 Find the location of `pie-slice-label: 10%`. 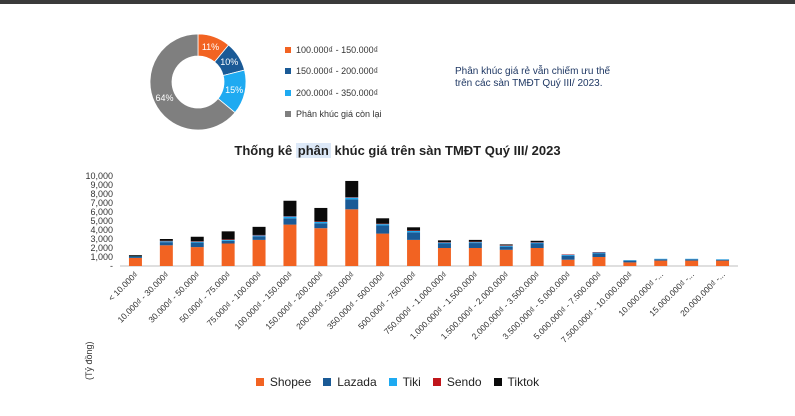

pie-slice-label: 10% is located at coordinates (229, 62).